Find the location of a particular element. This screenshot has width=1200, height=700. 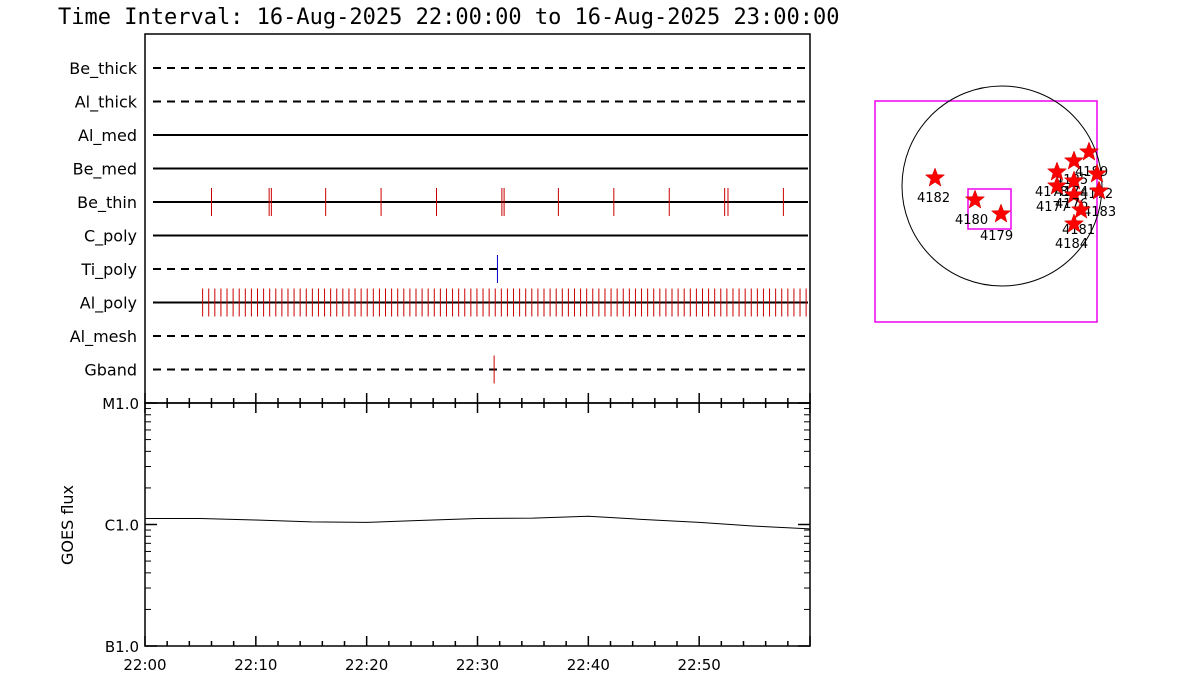

channel-label: Be_med is located at coordinates (105, 170).